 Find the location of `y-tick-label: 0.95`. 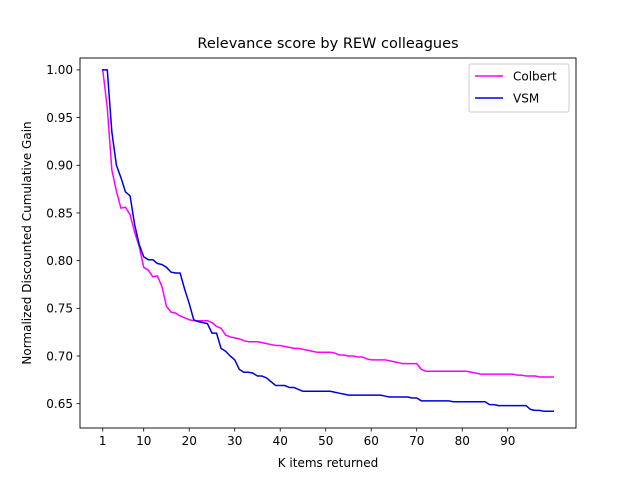

y-tick-label: 0.95 is located at coordinates (59, 118).